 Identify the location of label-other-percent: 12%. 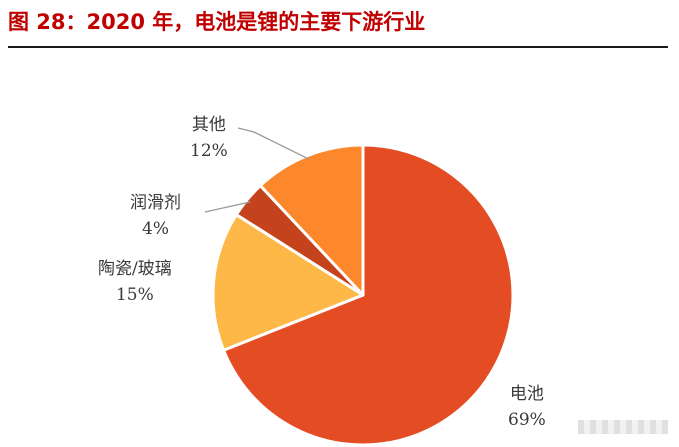
(209, 151).